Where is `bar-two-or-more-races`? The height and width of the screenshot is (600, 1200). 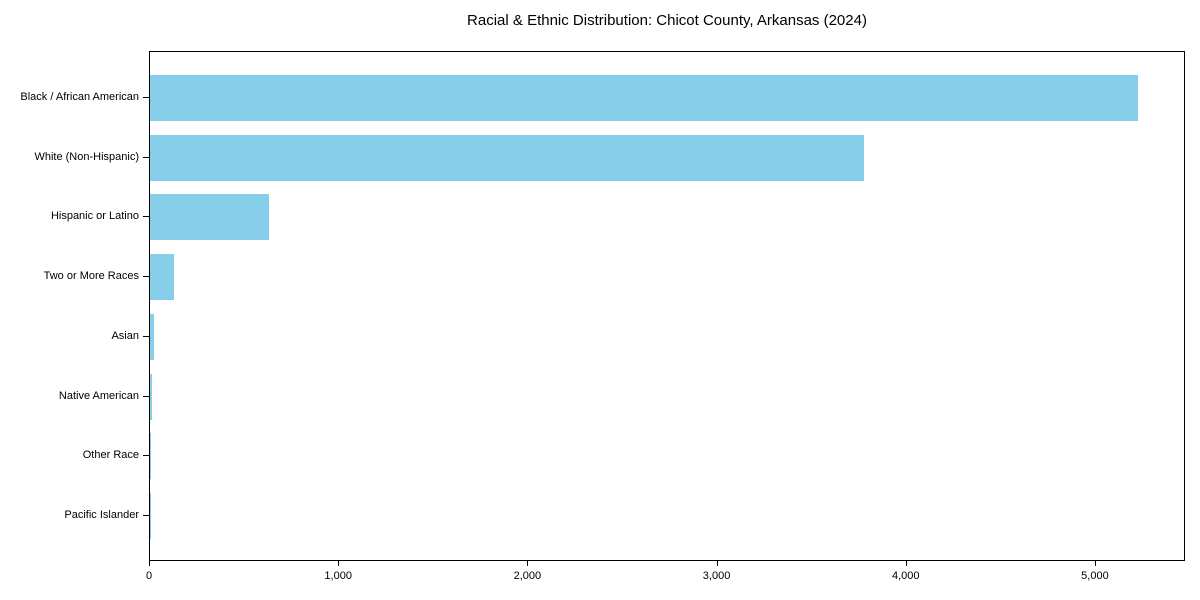
bar-two-or-more-races is located at coordinates (162, 277).